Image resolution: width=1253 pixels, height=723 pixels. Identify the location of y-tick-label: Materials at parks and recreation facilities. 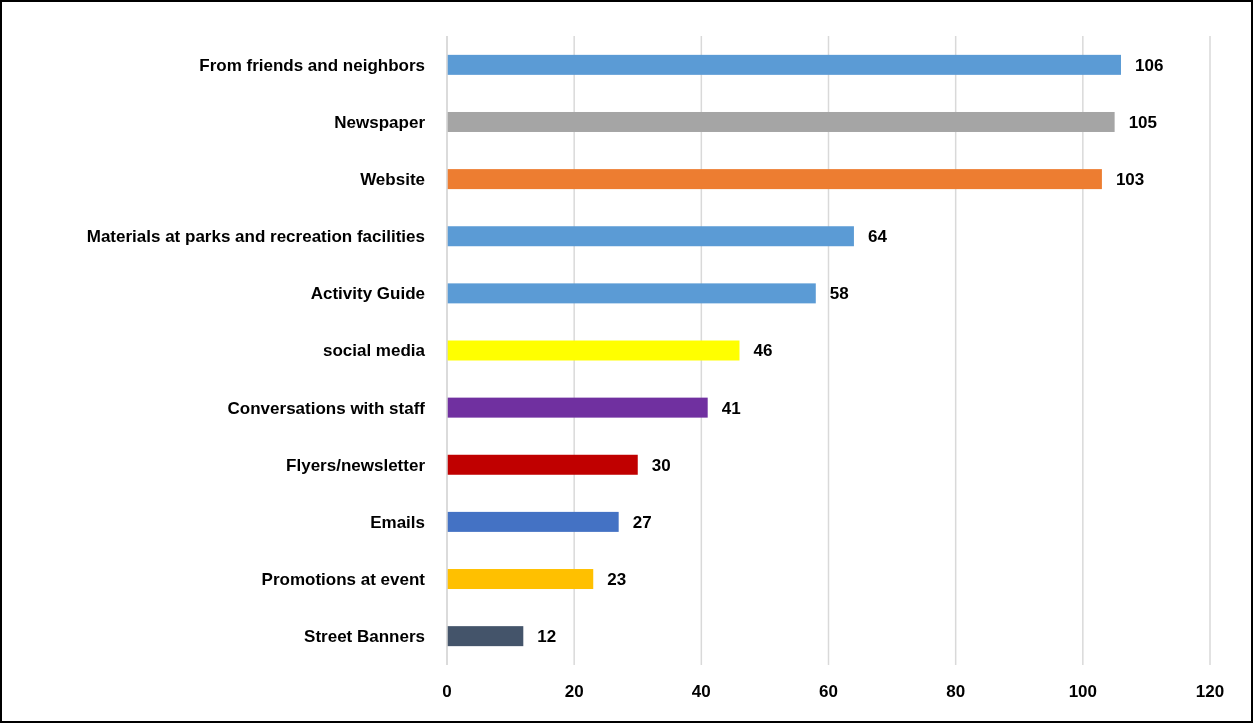
(255, 237).